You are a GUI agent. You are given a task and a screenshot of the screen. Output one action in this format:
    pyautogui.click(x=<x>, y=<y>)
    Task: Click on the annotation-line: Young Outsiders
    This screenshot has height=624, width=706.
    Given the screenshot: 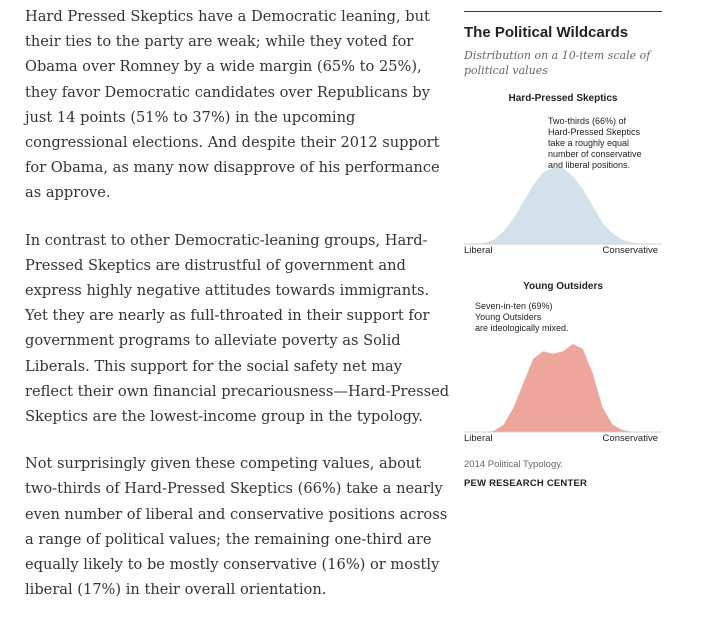 What is the action you would take?
    pyautogui.click(x=508, y=317)
    